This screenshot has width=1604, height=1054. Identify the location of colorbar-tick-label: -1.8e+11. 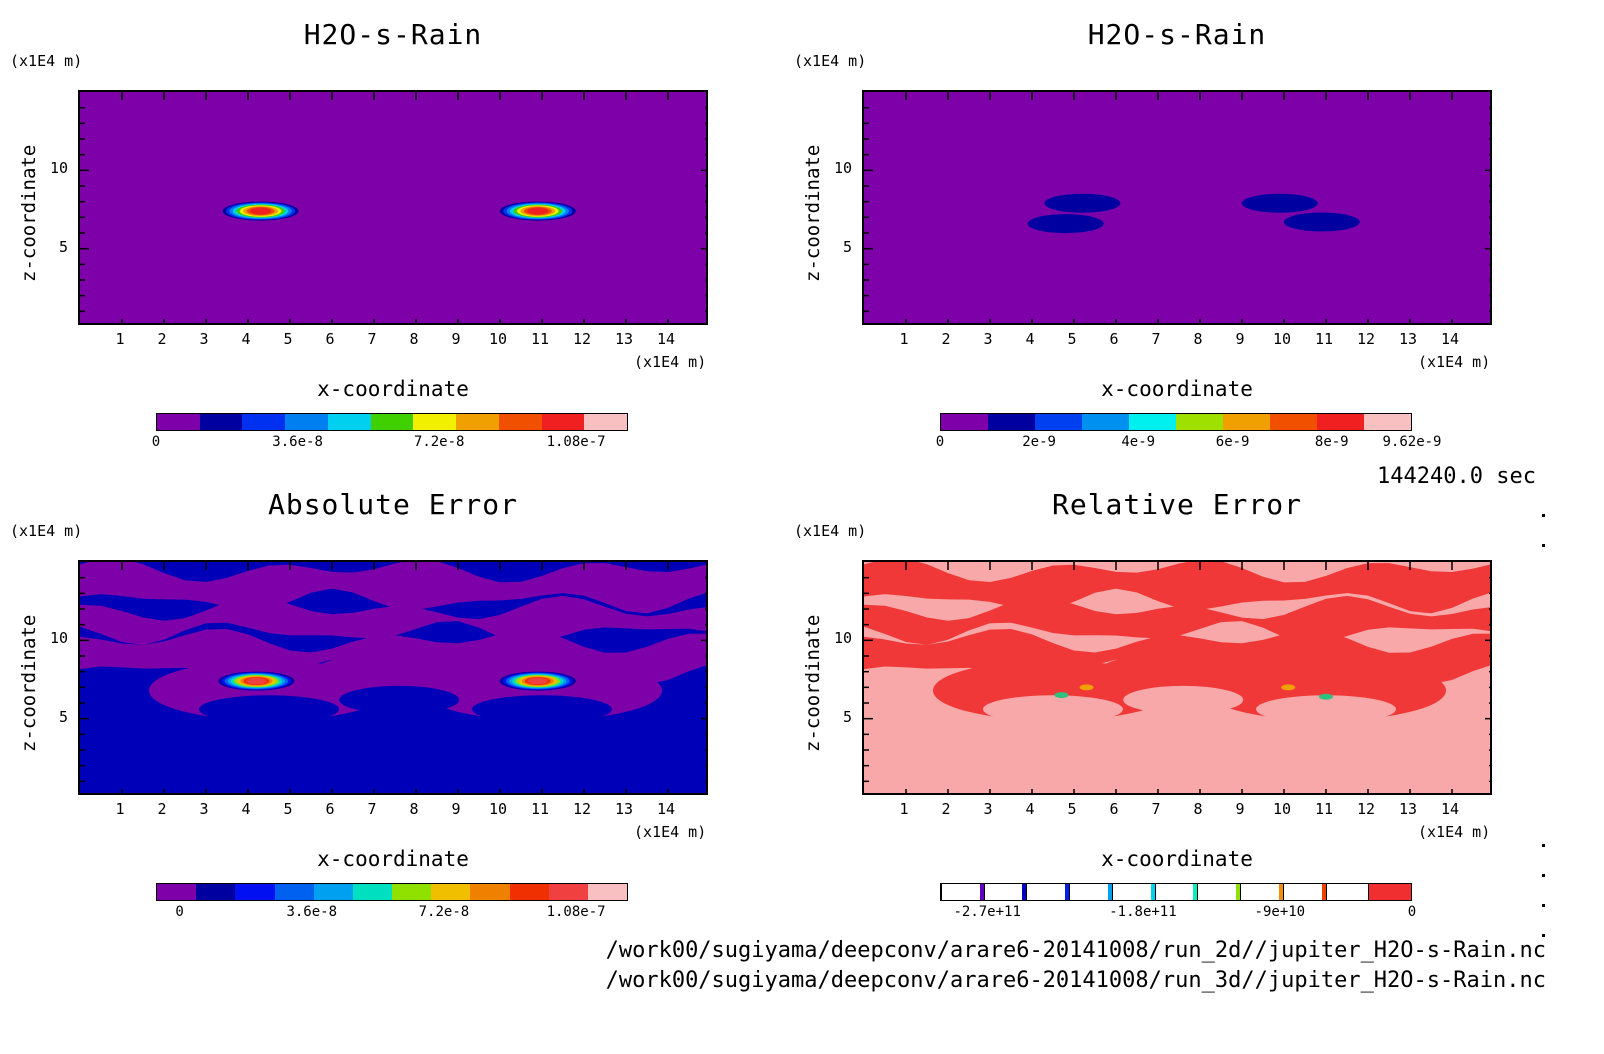
(1143, 912).